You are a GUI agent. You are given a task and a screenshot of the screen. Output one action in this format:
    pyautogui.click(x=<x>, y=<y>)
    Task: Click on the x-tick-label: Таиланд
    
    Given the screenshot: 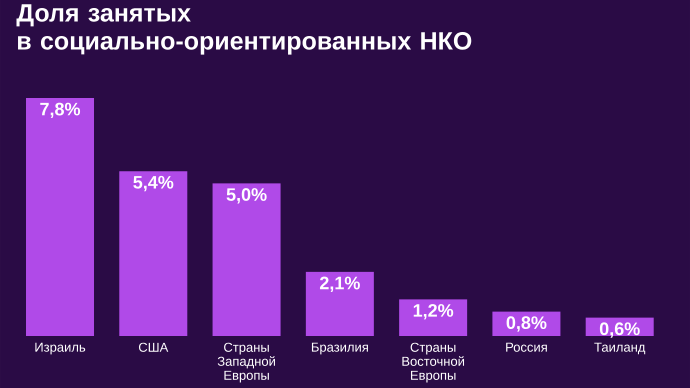 What is the action you would take?
    pyautogui.click(x=620, y=348)
    